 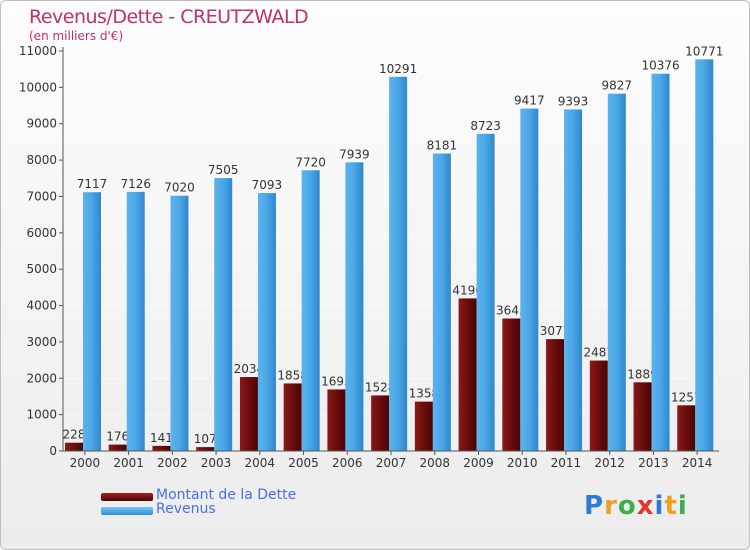 What do you see at coordinates (260, 463) in the screenshot?
I see `x-tick-label: 2004` at bounding box center [260, 463].